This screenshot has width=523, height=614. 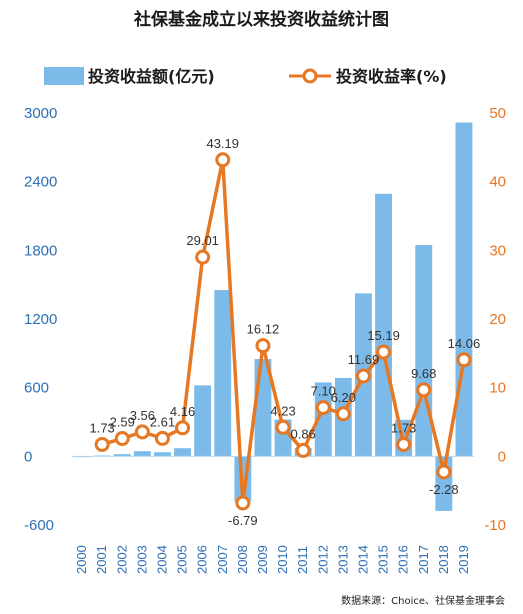 I want to click on right-axis: 50 40 30 20 10 0 -10, so click(x=495, y=319).